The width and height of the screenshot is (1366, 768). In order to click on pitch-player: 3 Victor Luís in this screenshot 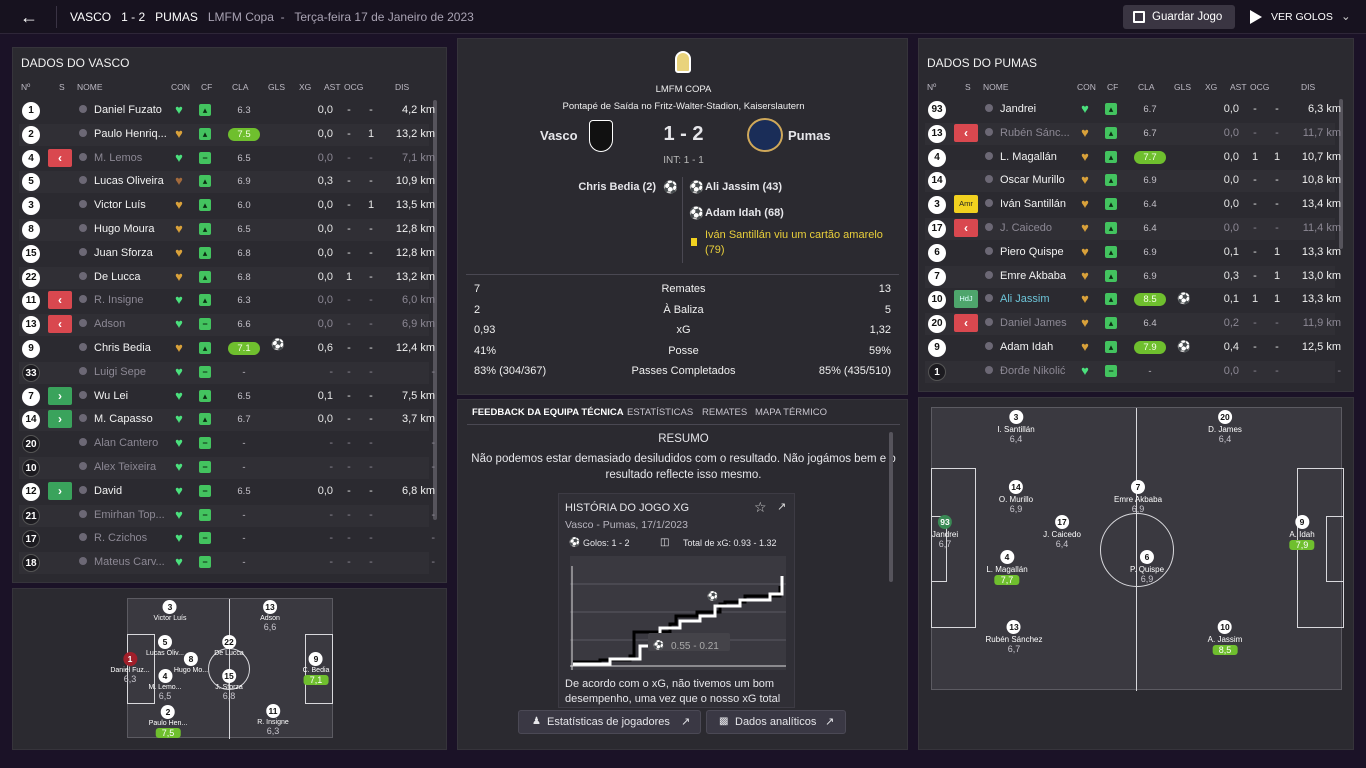, I will do `click(170, 611)`.